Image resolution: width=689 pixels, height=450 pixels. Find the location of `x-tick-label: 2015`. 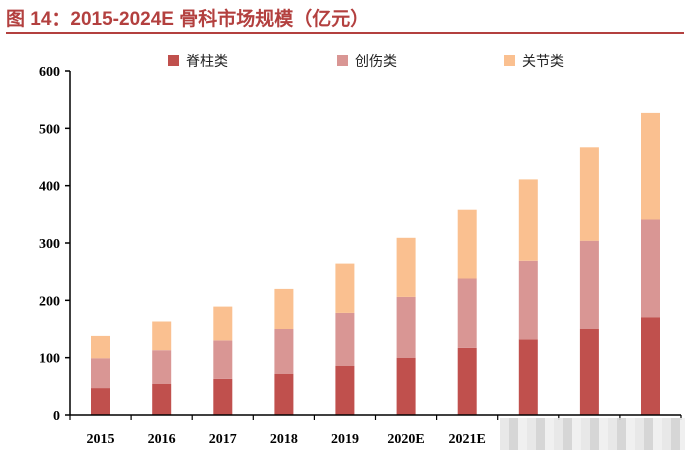

x-tick-label: 2015 is located at coordinates (101, 439).